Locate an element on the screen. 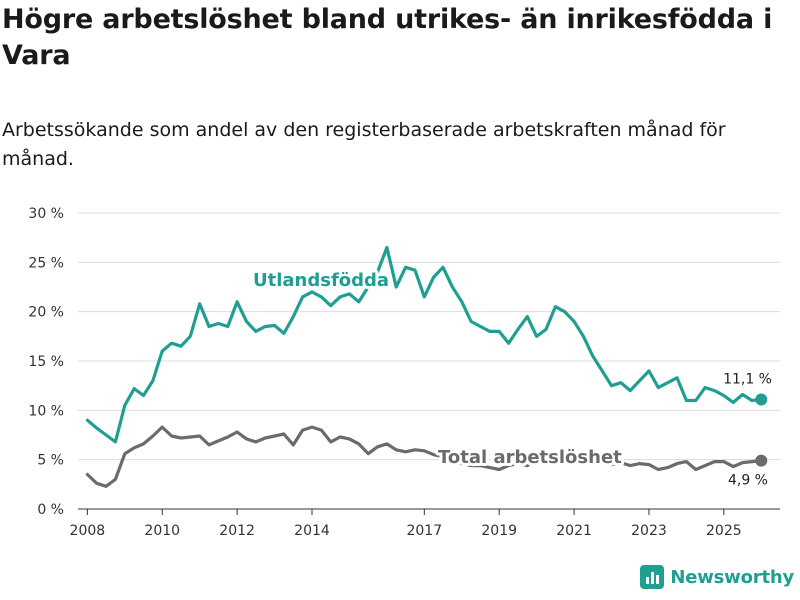 The height and width of the screenshot is (600, 800). x-tick-label: 2025 is located at coordinates (724, 531).